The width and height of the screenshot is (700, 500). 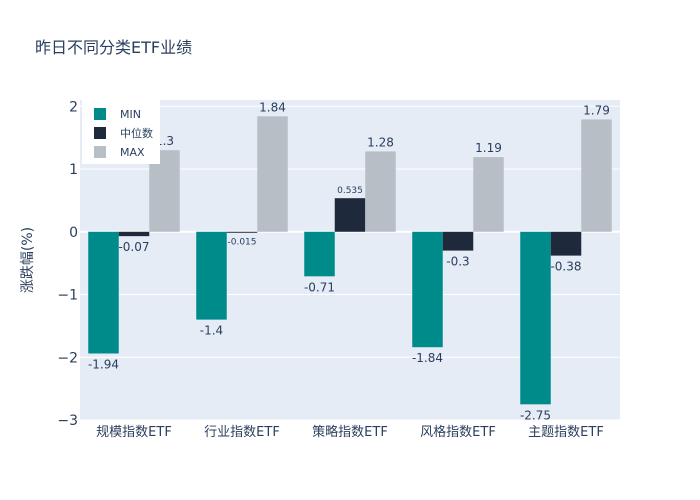 What do you see at coordinates (73, 233) in the screenshot?
I see `y-tick-label: 0` at bounding box center [73, 233].